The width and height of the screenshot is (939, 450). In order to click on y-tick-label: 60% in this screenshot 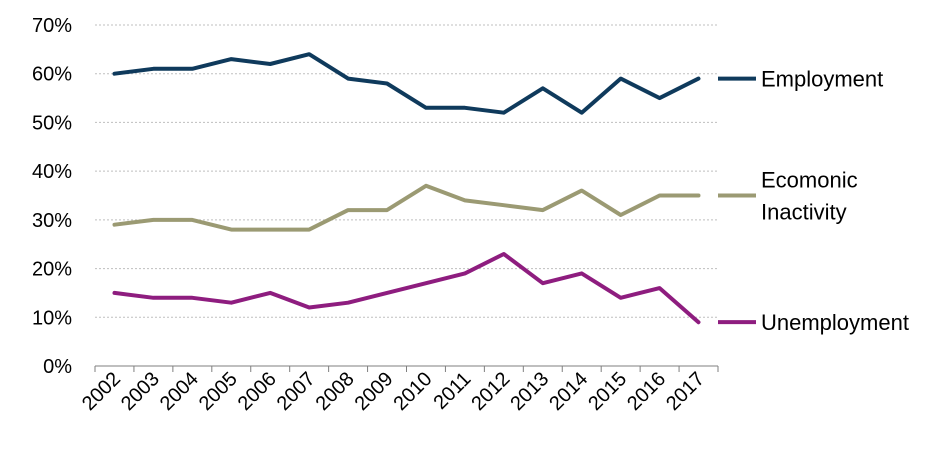, I will do `click(52, 75)`.